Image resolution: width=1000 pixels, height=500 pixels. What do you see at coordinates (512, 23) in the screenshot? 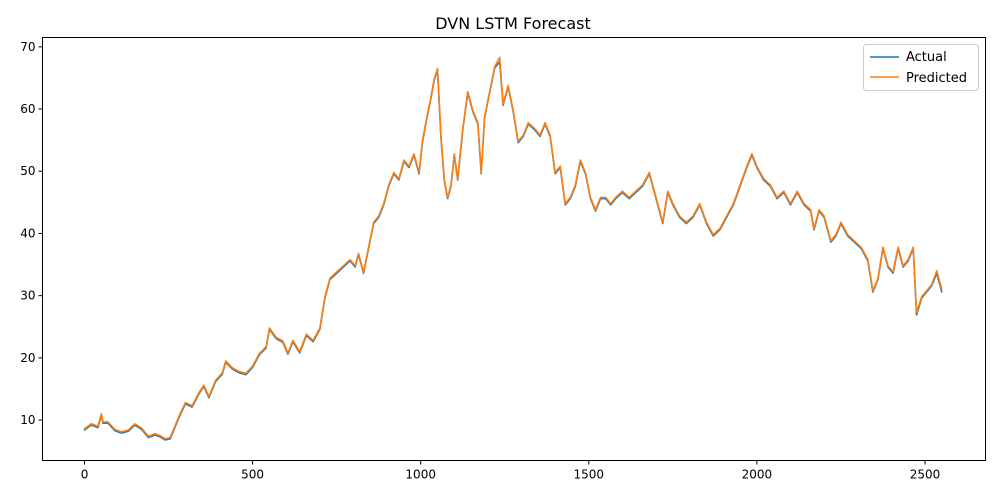
I see `chart-title: DVN LSTM Forecast` at bounding box center [512, 23].